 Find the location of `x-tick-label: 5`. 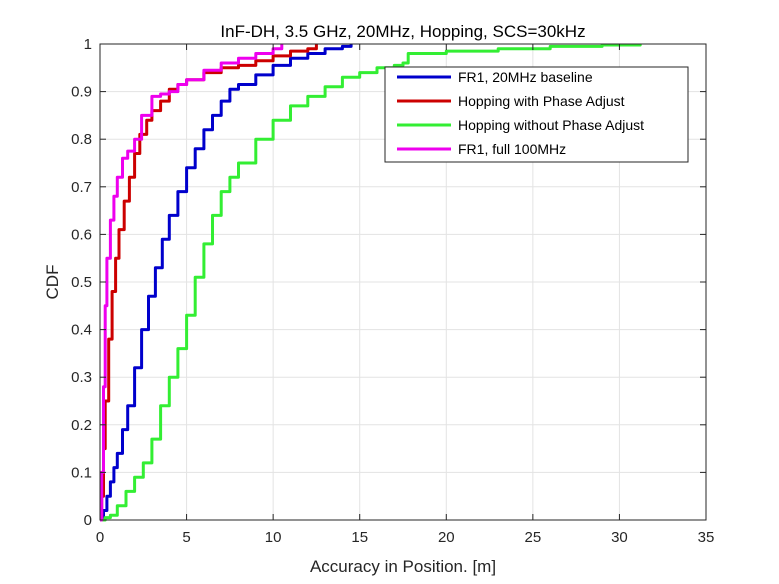

x-tick-label: 5 is located at coordinates (186, 537).